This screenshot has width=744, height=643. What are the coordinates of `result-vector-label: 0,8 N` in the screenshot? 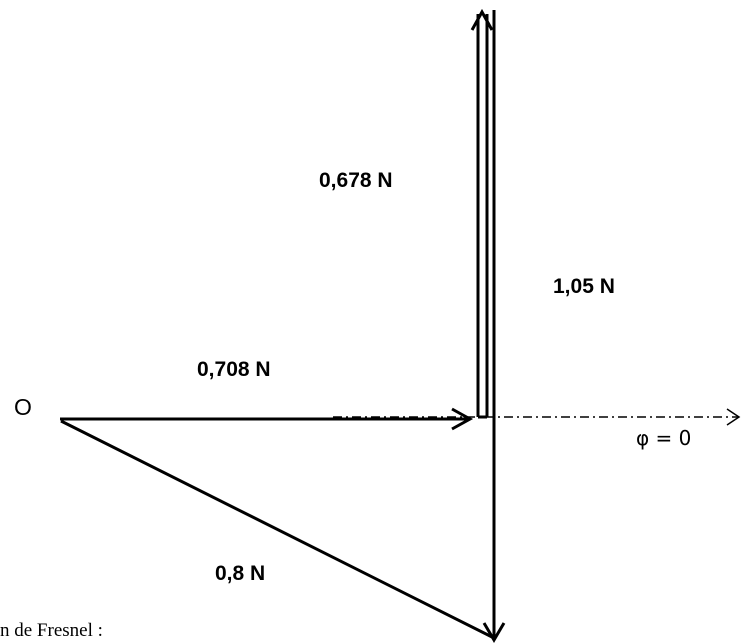 It's located at (240, 573).